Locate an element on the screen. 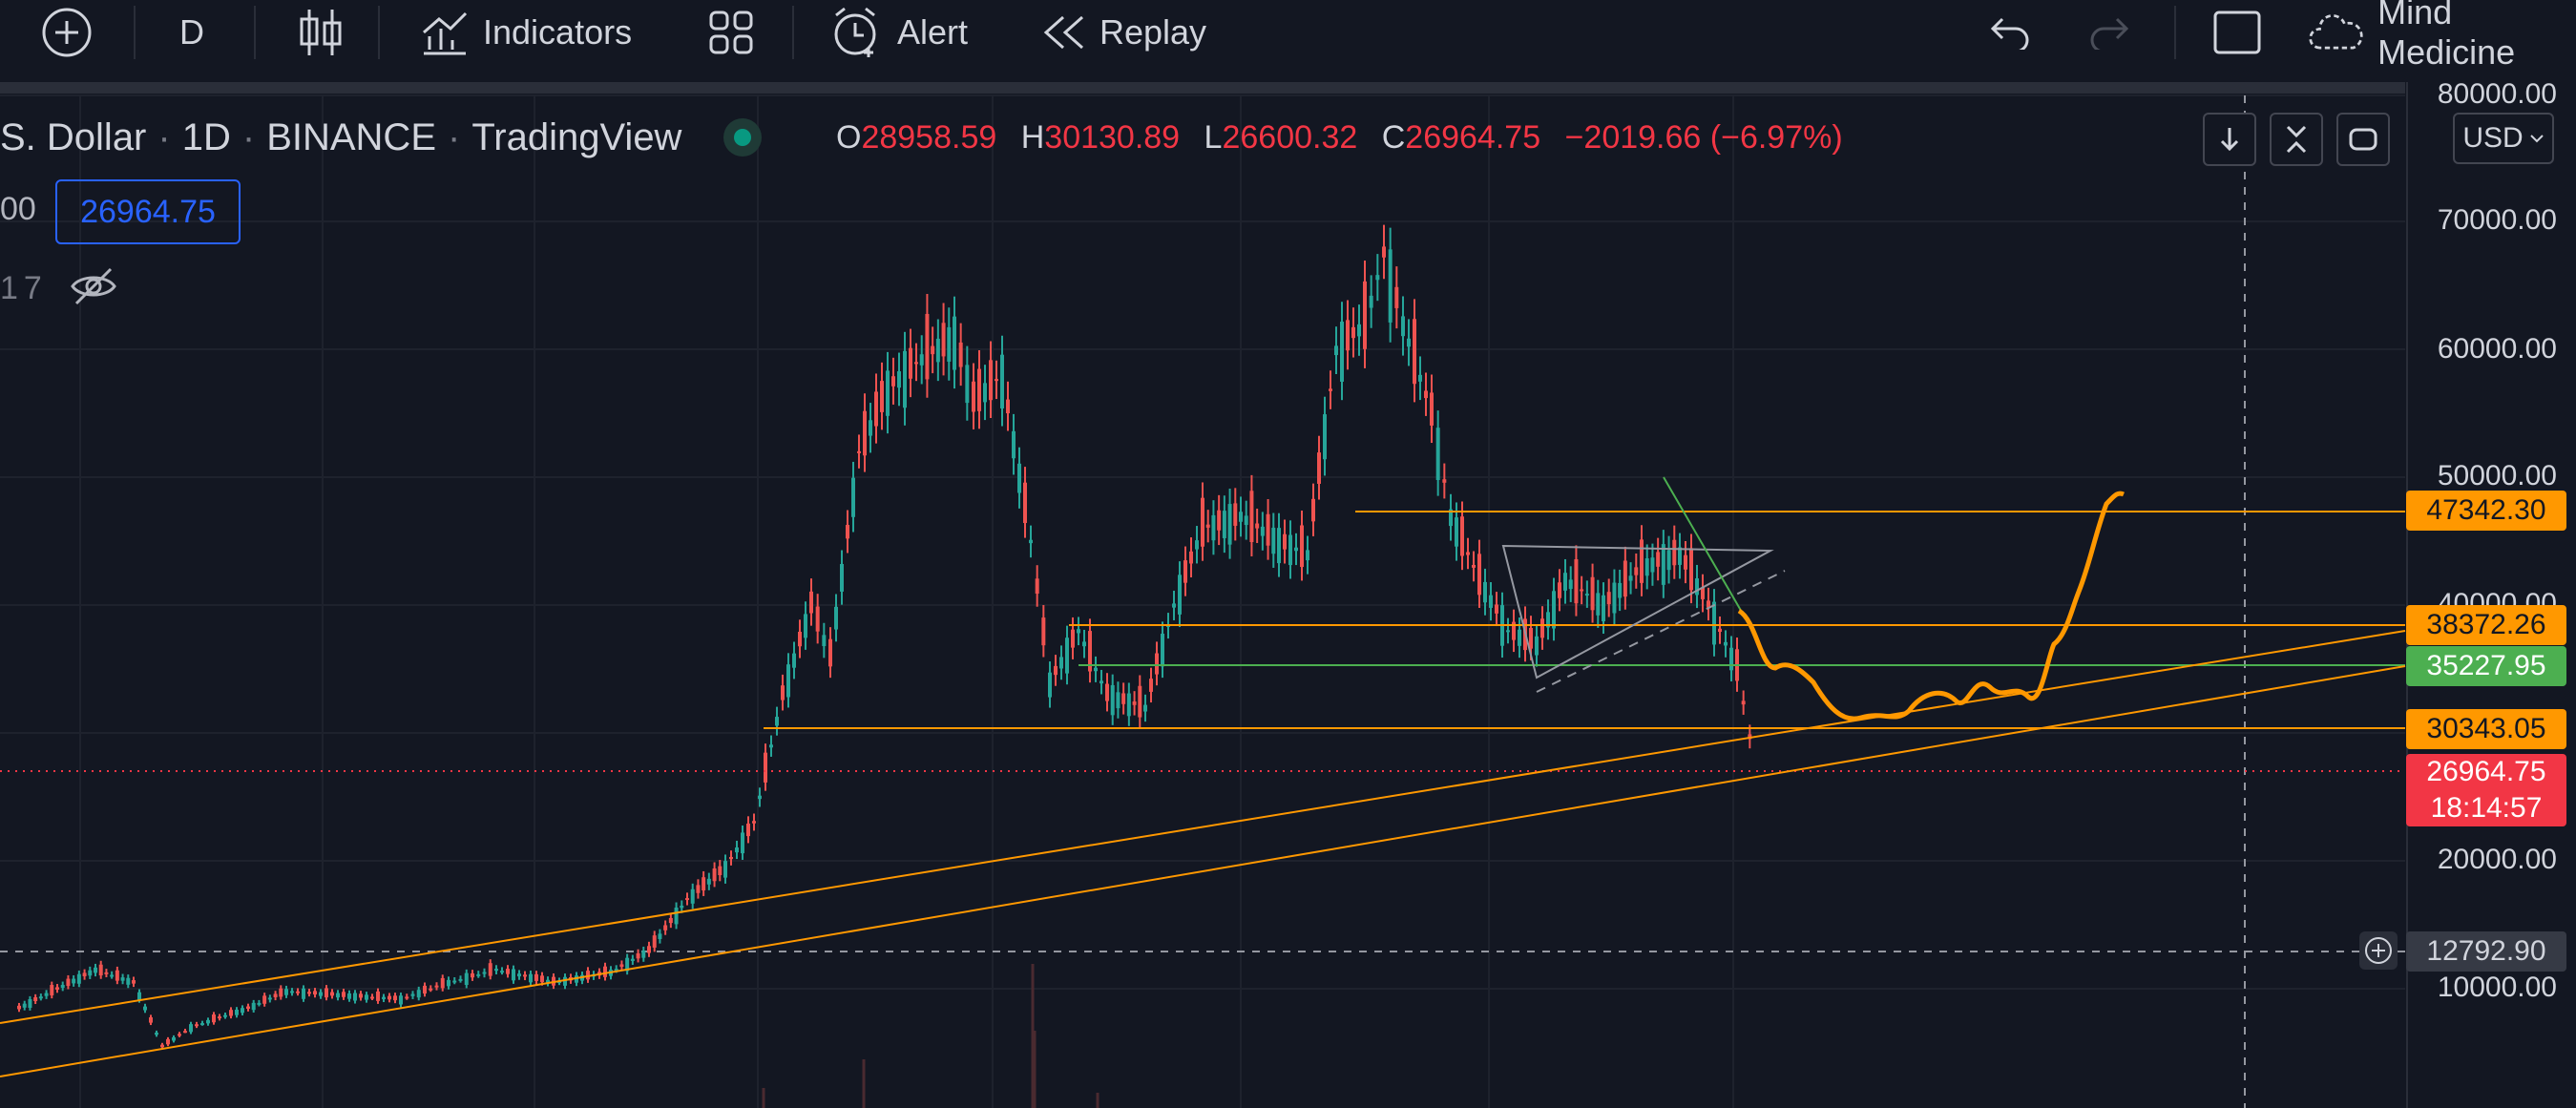 This screenshot has height=1108, width=2576. price-tag-30343: 30343.05 is located at coordinates (2486, 729).